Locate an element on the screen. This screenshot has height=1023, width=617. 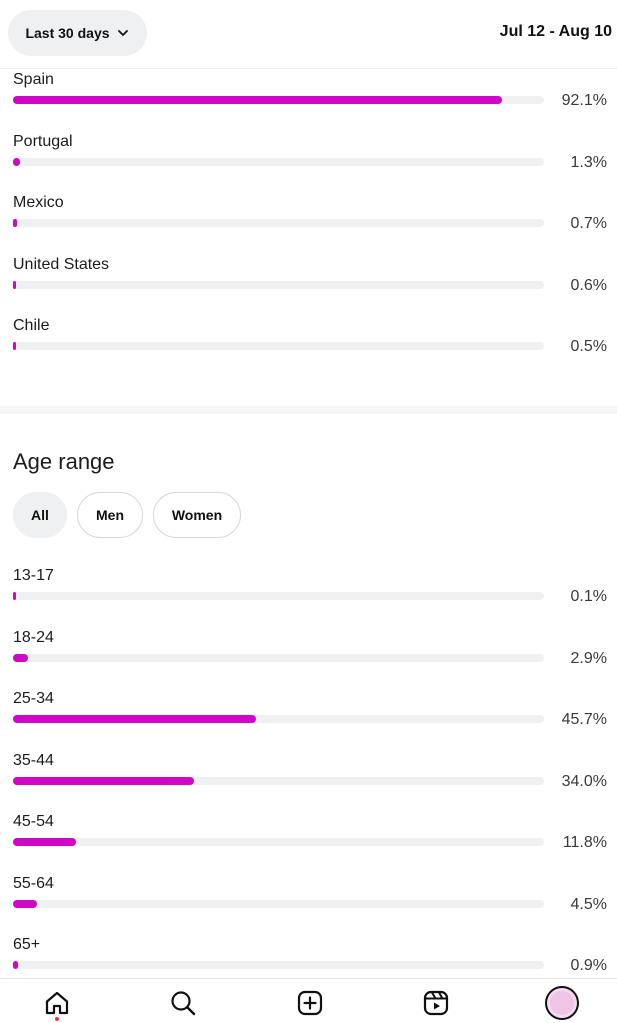
list-item: 25-34 45.7% is located at coordinates (310, 721).